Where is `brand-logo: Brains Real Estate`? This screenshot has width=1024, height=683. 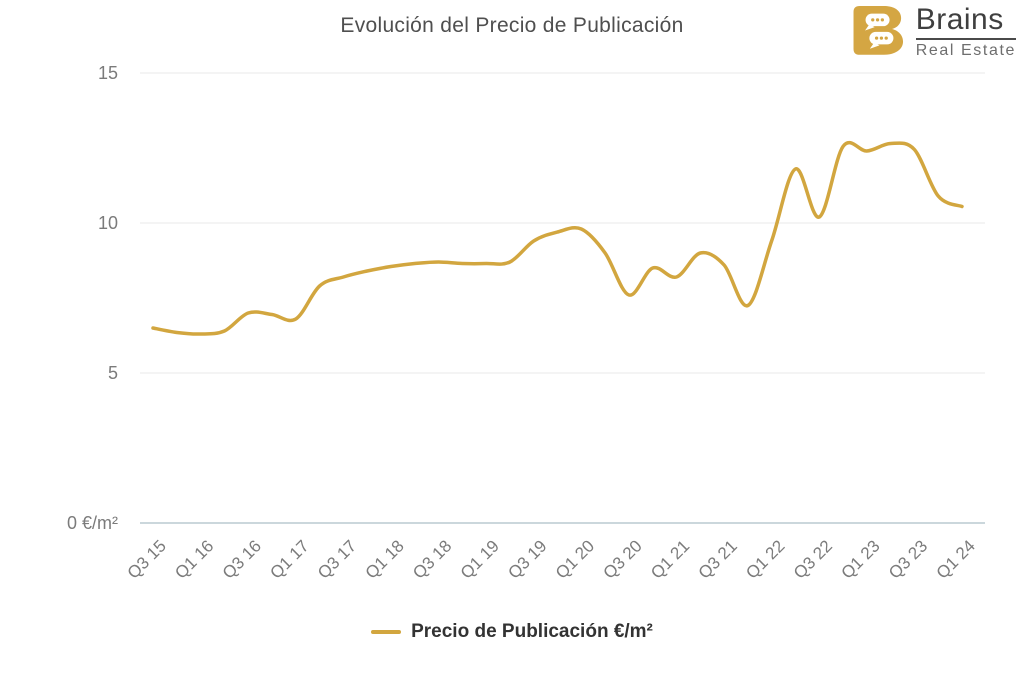
brand-logo: Brains Real Estate is located at coordinates (933, 32).